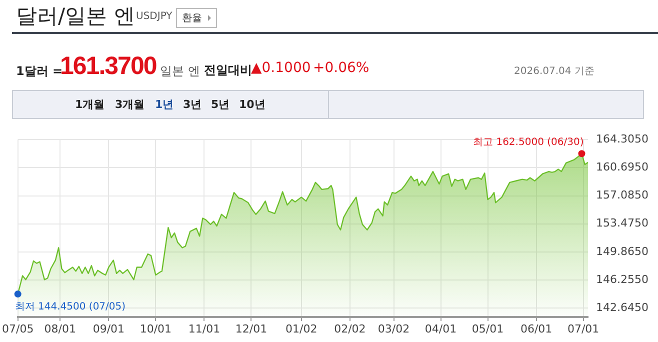  What do you see at coordinates (228, 71) in the screenshot?
I see `text: 전일대비` at bounding box center [228, 71].